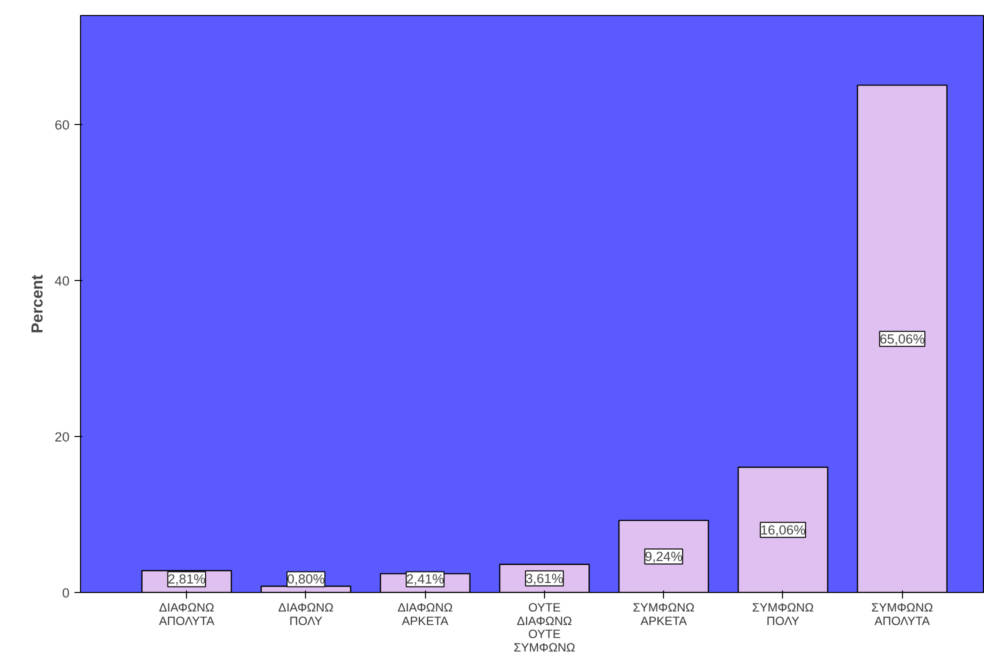  What do you see at coordinates (663, 614) in the screenshot?
I see `x-tick-label: ΣΥΜΦΩΝΩ ΑΡΚΕΤΑ` at bounding box center [663, 614].